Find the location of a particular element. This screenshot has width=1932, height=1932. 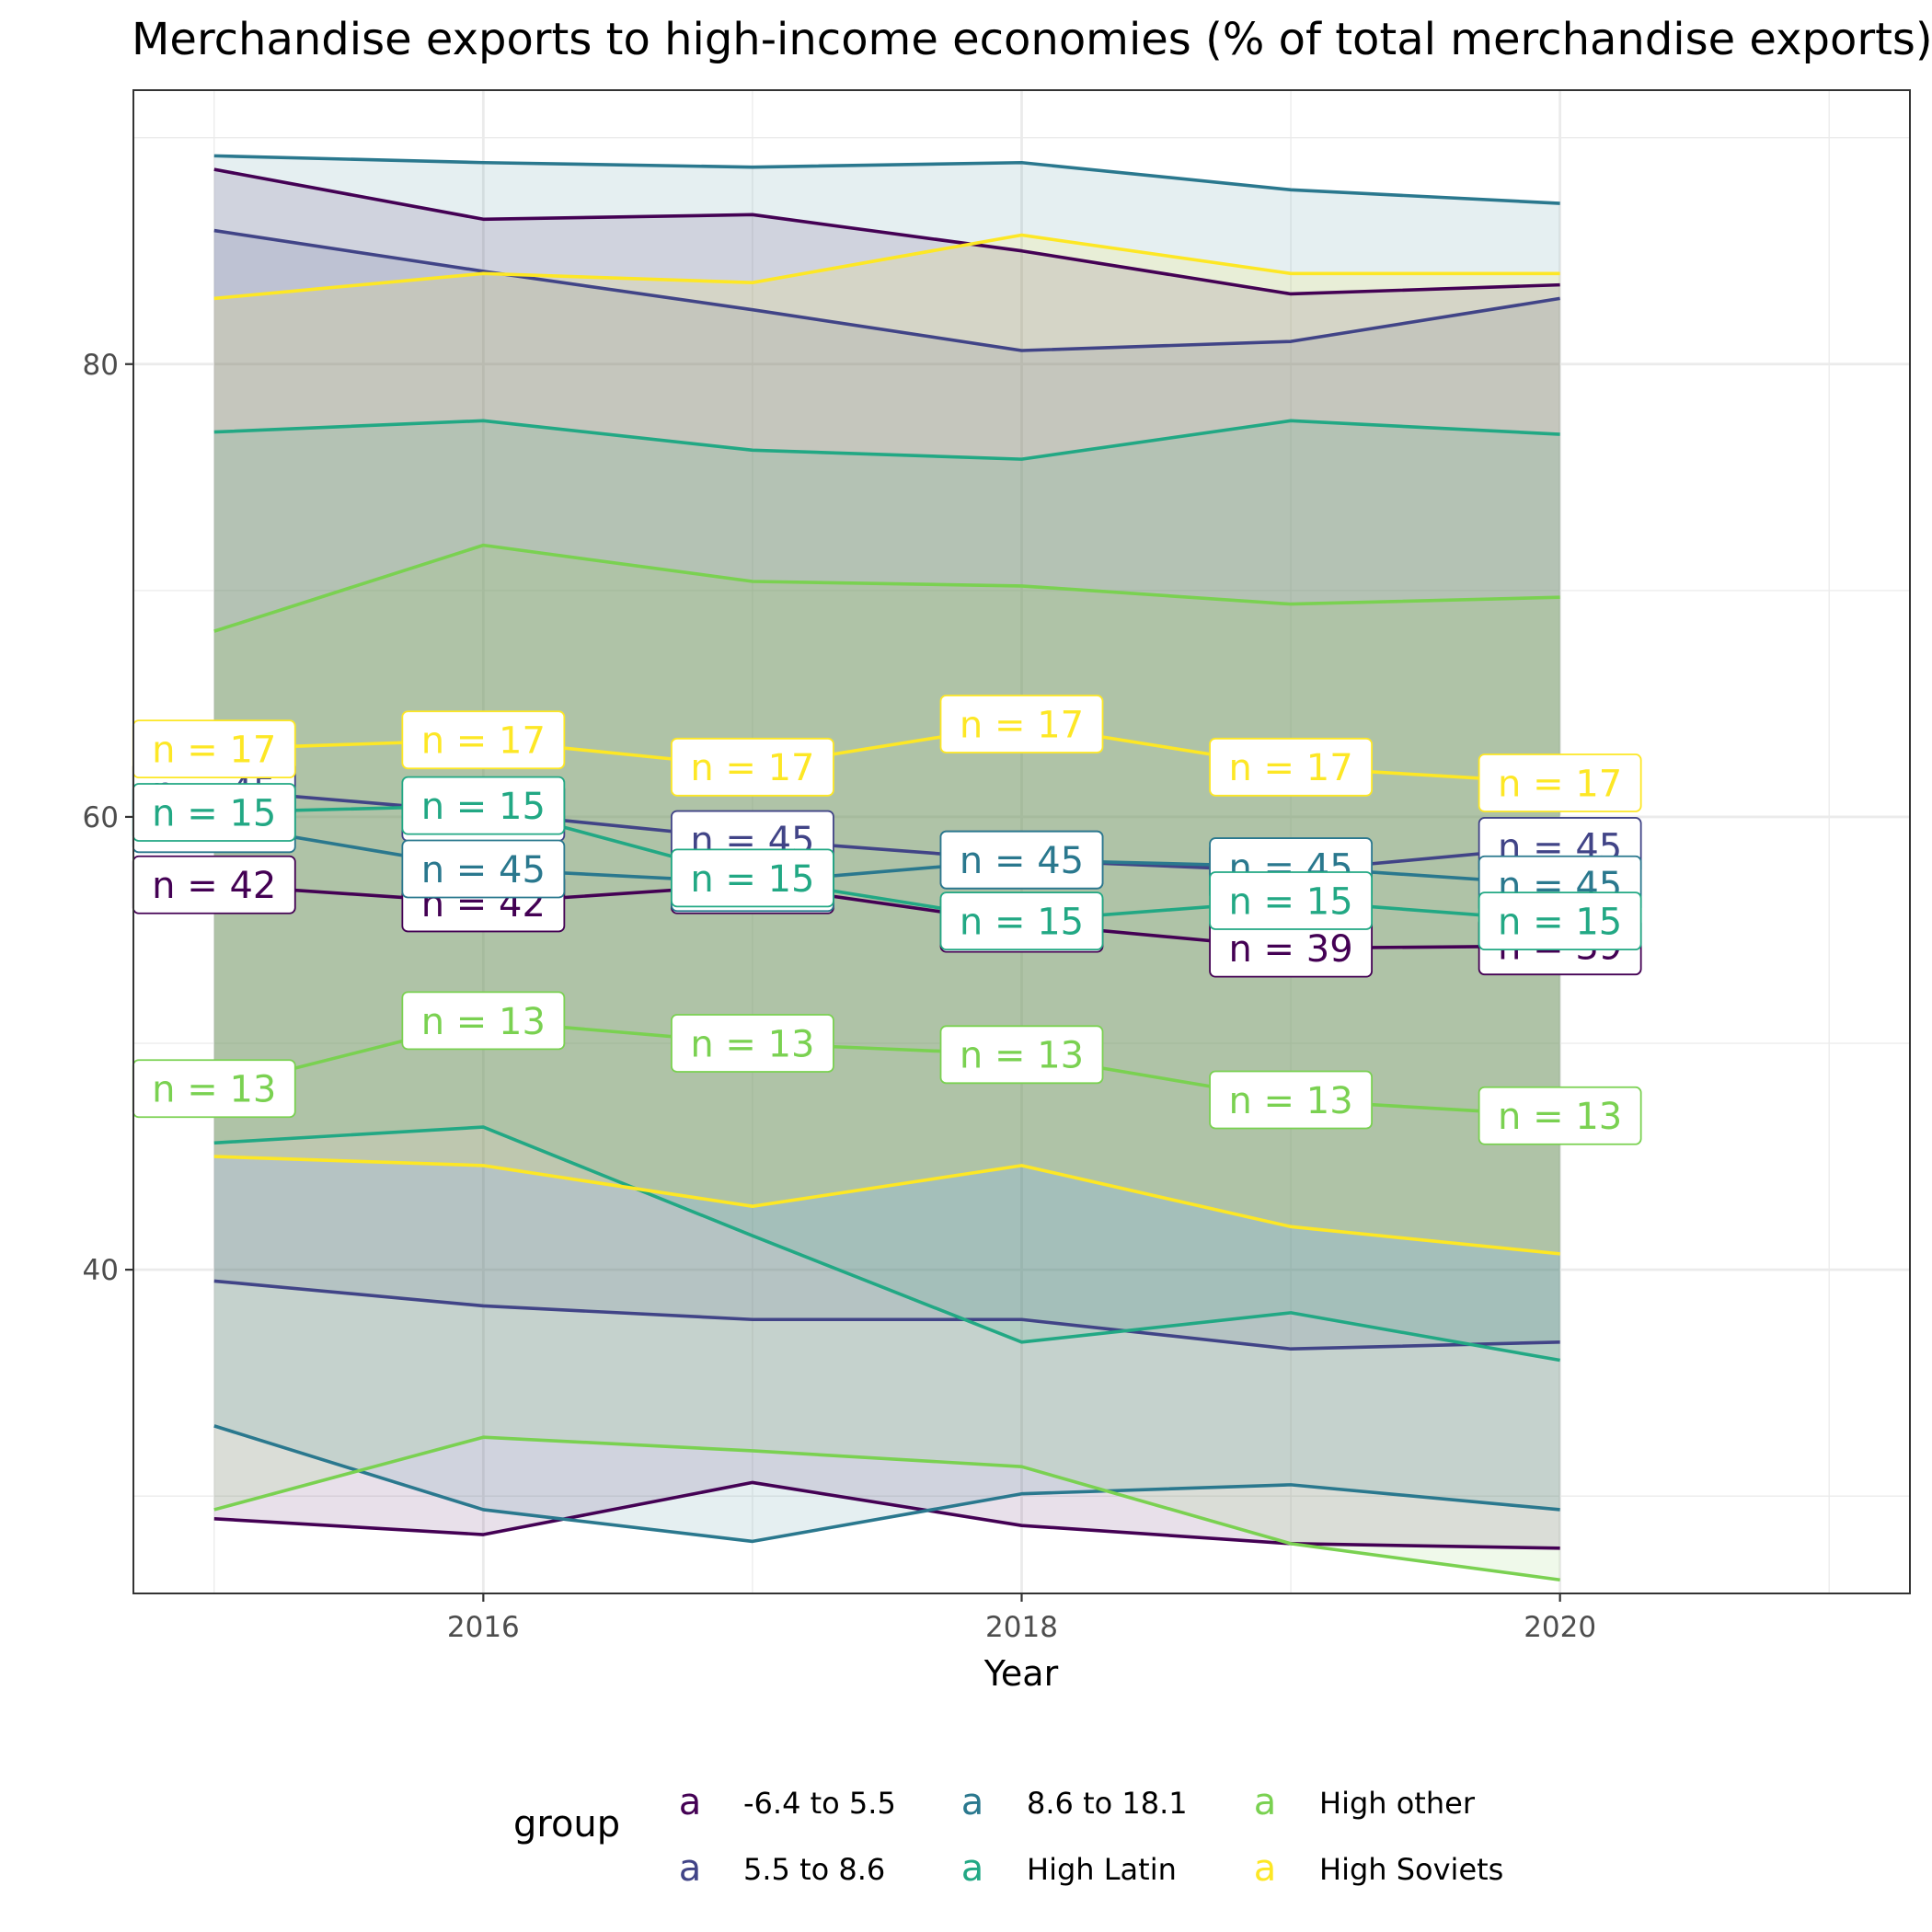

series-line-upper-High other is located at coordinates (886, 588).